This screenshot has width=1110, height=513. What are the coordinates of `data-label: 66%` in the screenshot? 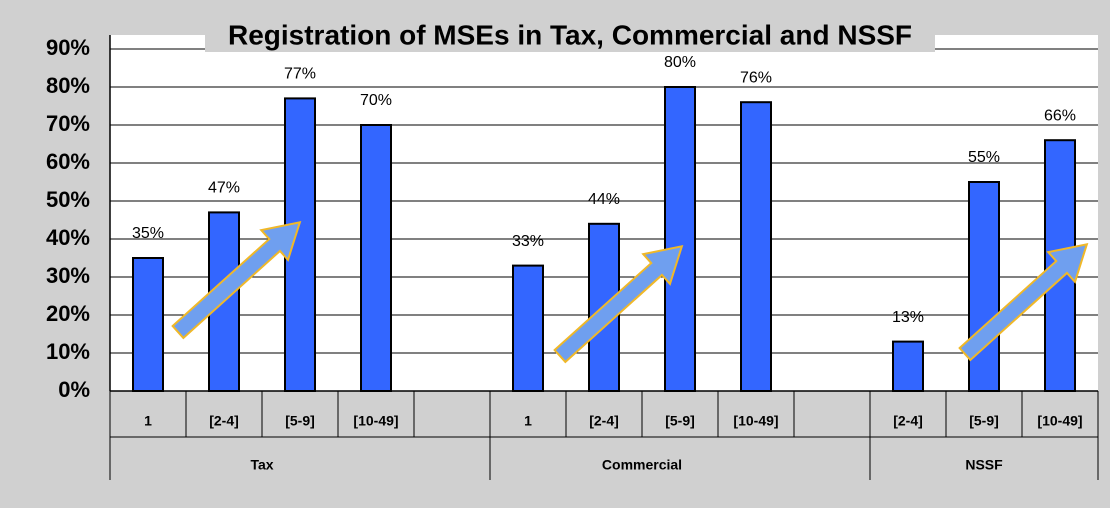 It's located at (1060, 115).